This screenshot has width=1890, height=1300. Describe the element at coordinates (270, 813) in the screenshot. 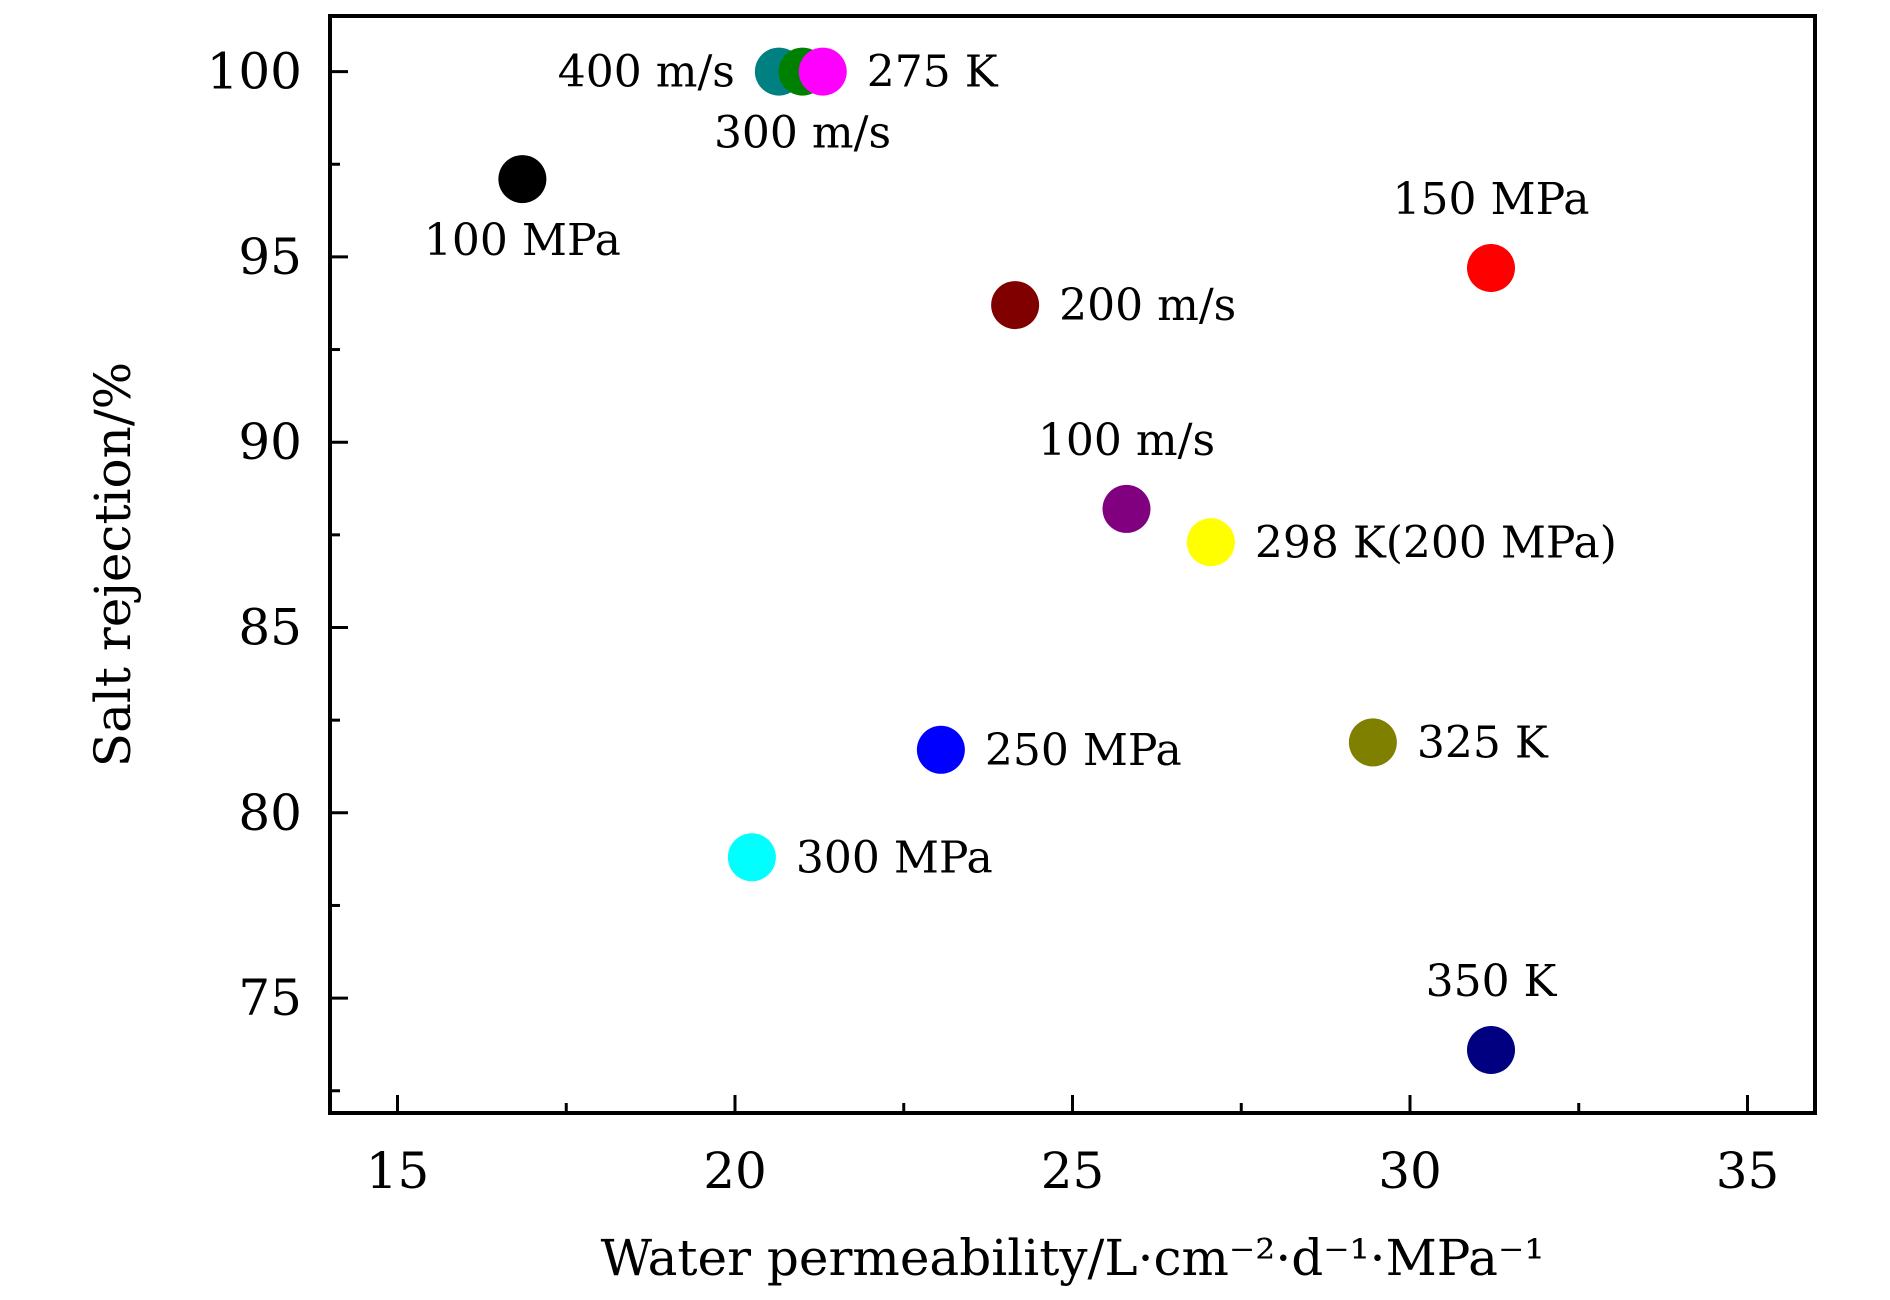

I see `y-tick-label: 80` at that location.